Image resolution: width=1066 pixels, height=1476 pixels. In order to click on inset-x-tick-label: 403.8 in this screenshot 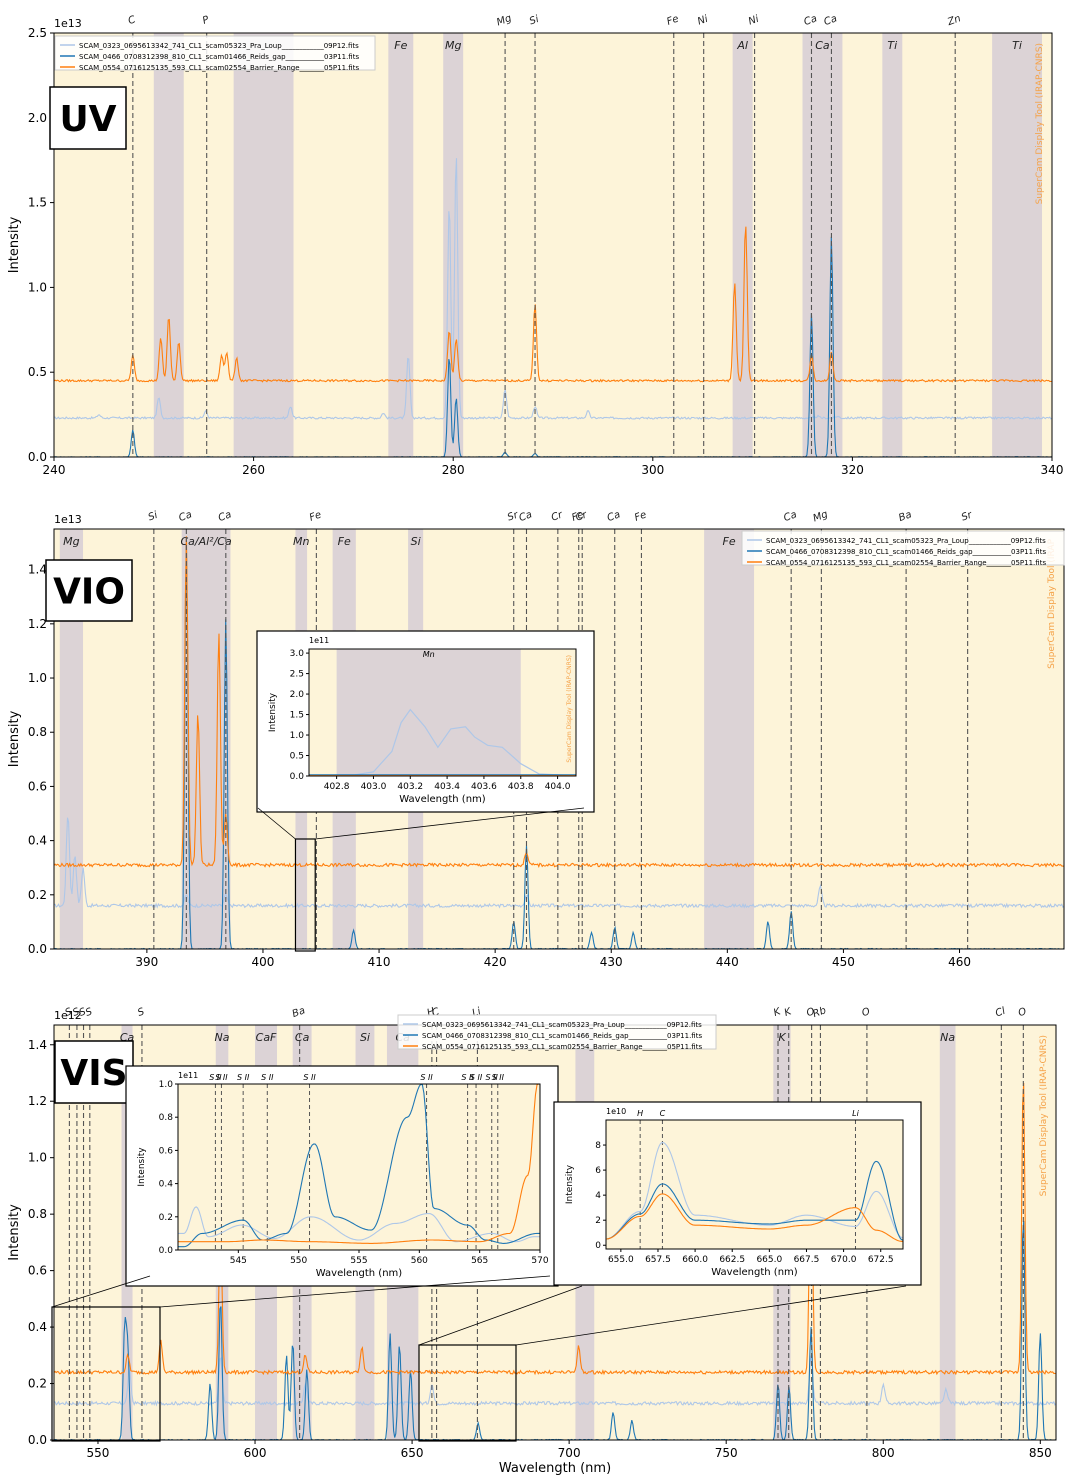, I will do `click(521, 787)`.